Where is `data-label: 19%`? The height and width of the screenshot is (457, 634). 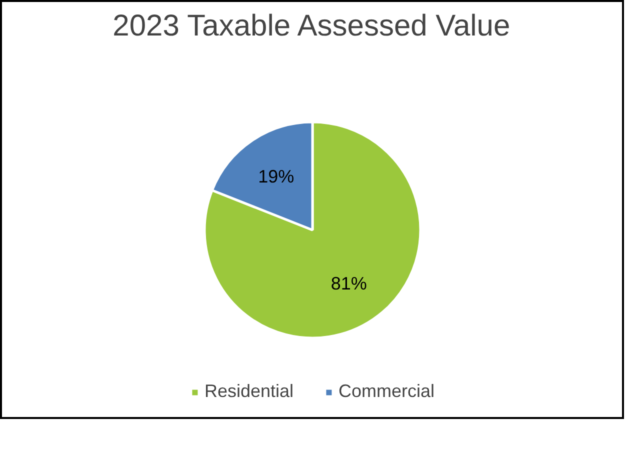
data-label: 19% is located at coordinates (276, 176).